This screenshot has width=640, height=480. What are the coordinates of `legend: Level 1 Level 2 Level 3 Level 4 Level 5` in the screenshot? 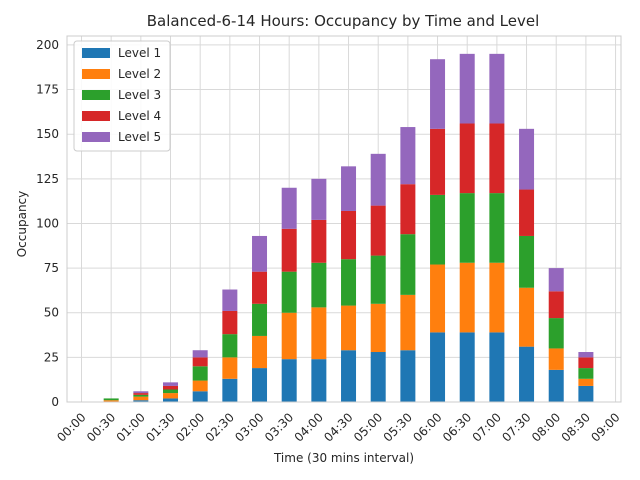 It's located at (122, 96).